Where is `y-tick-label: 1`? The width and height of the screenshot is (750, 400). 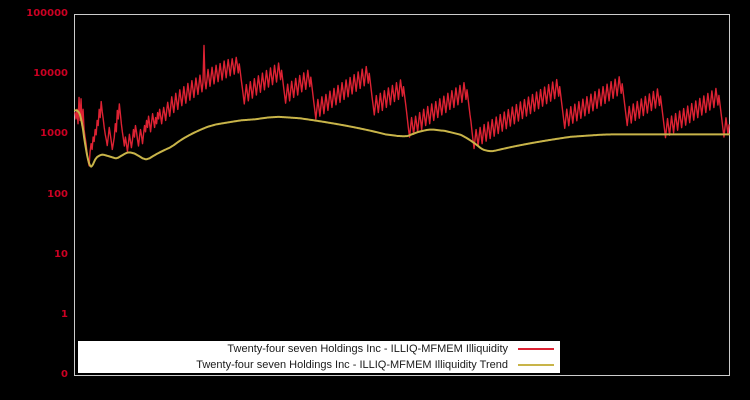 y-tick-label: 1 is located at coordinates (64, 314).